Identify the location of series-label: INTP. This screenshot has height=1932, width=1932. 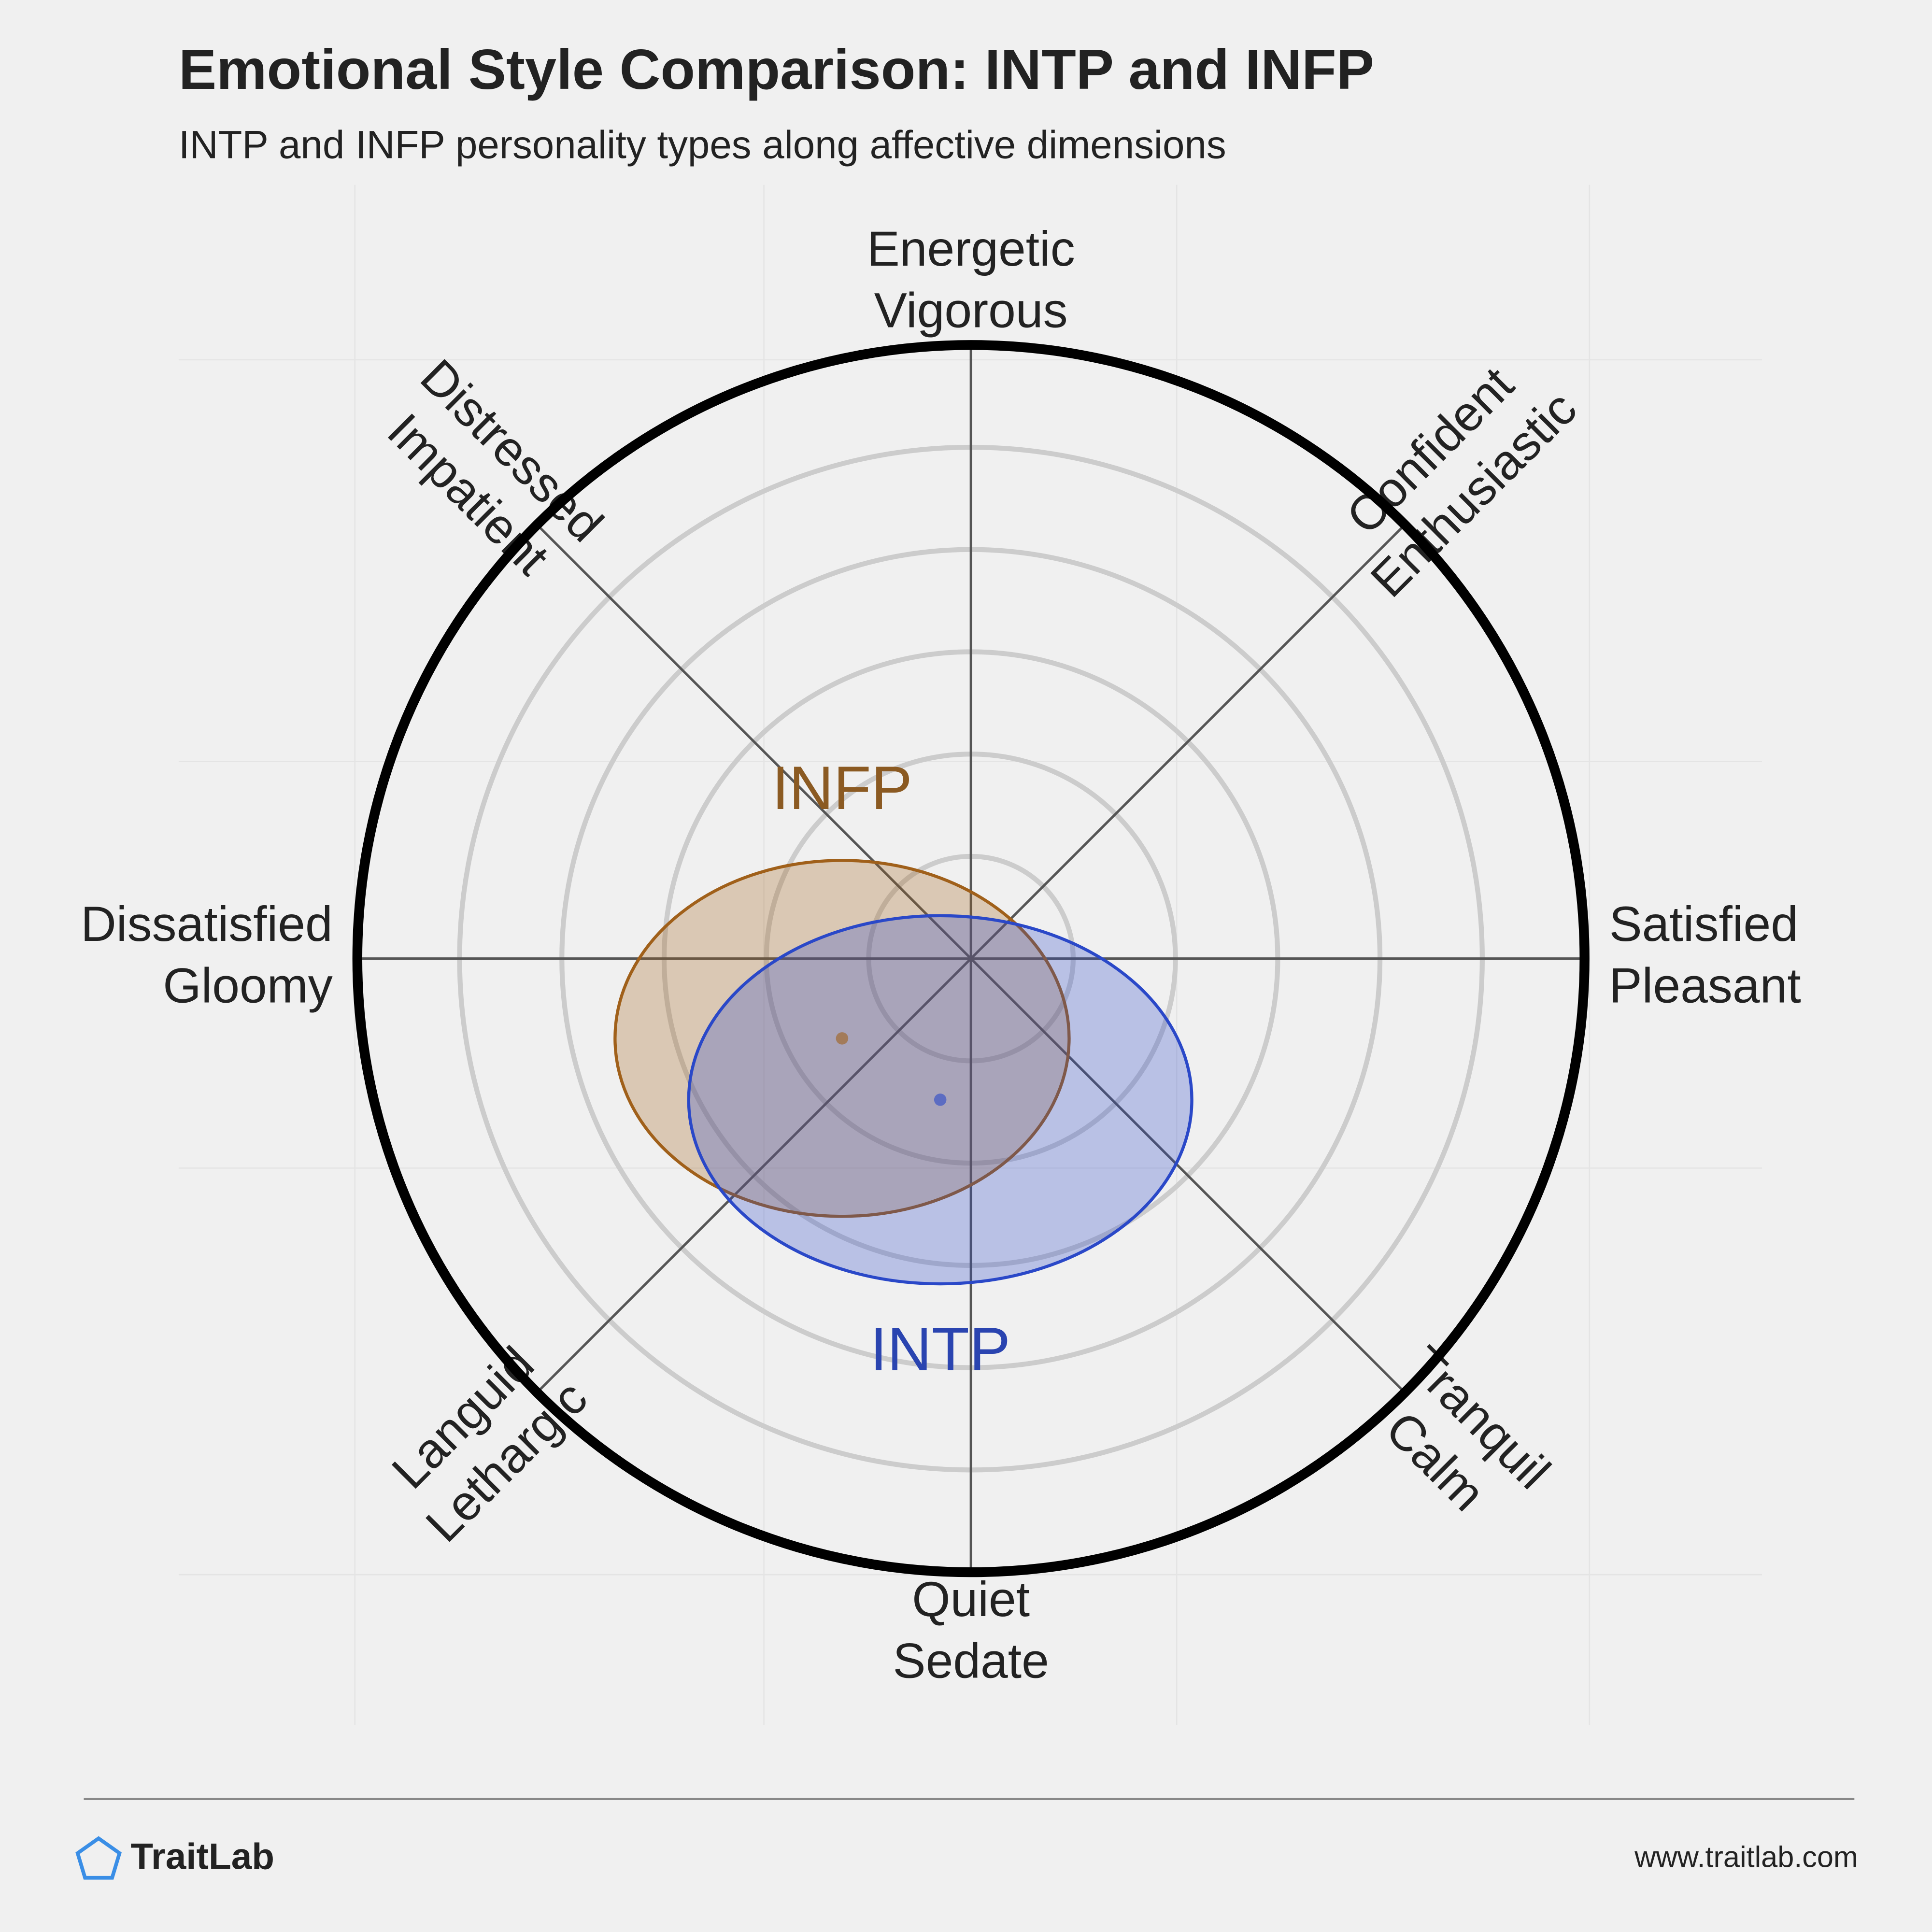
(940, 1349).